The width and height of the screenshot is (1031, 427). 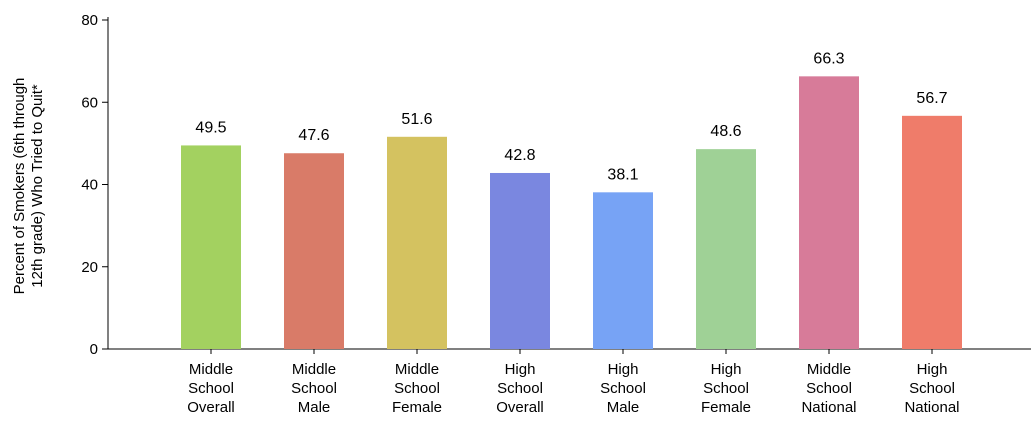 I want to click on data-label: 38.1, so click(x=622, y=174).